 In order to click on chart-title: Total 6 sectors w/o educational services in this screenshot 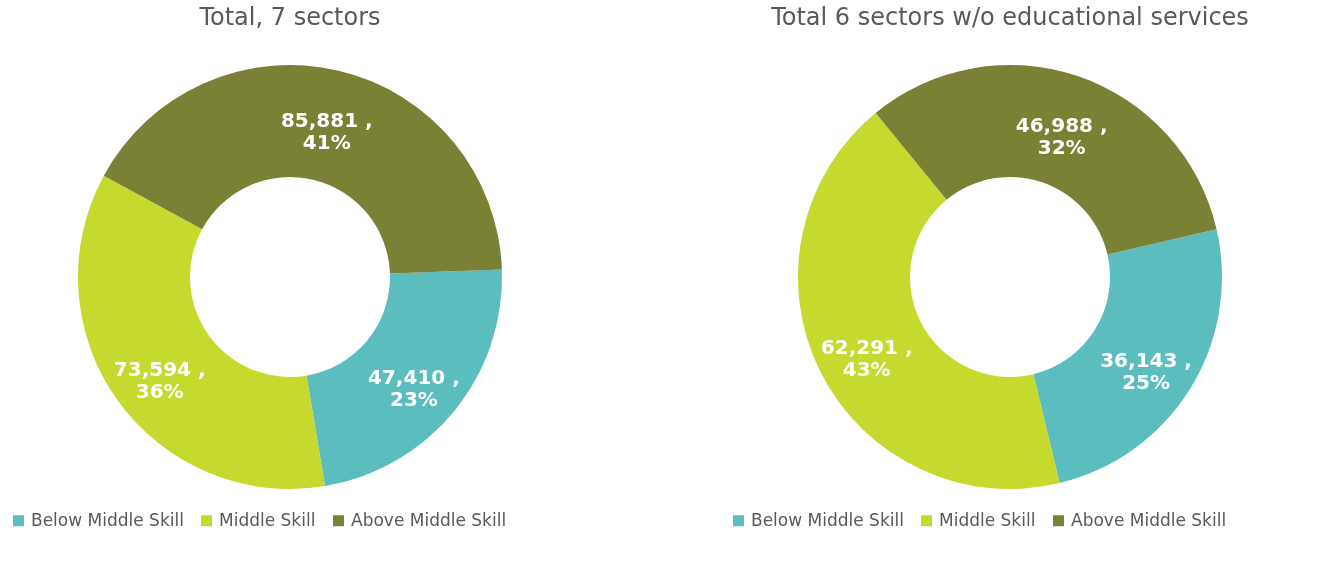, I will do `click(1009, 17)`.